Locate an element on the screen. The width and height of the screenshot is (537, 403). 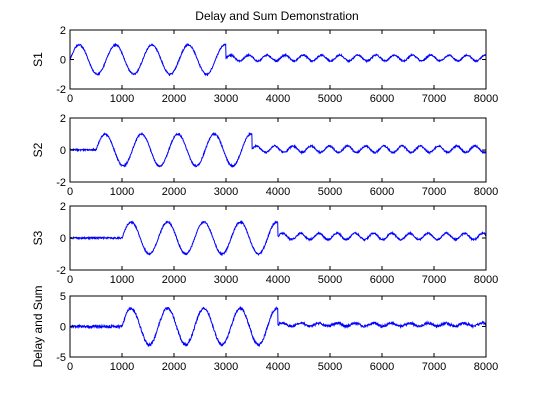
y-axis-label: S2 is located at coordinates (38, 149).